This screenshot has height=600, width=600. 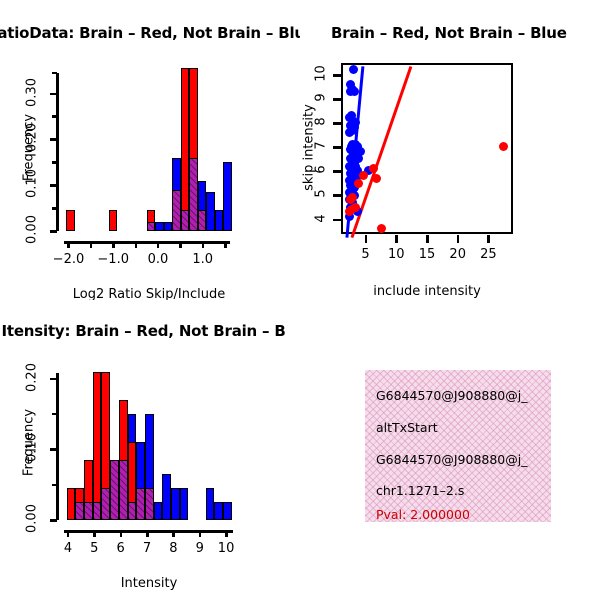 What do you see at coordinates (321, 145) in the screenshot?
I see `scatter-y-ticklabel: 7` at bounding box center [321, 145].